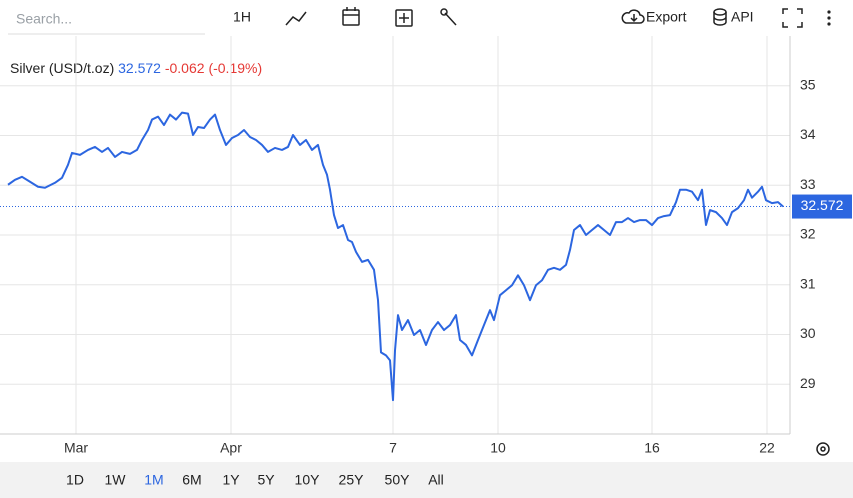 The height and width of the screenshot is (498, 853). Describe the element at coordinates (792, 18) in the screenshot. I see `fullscreen-icon` at that location.